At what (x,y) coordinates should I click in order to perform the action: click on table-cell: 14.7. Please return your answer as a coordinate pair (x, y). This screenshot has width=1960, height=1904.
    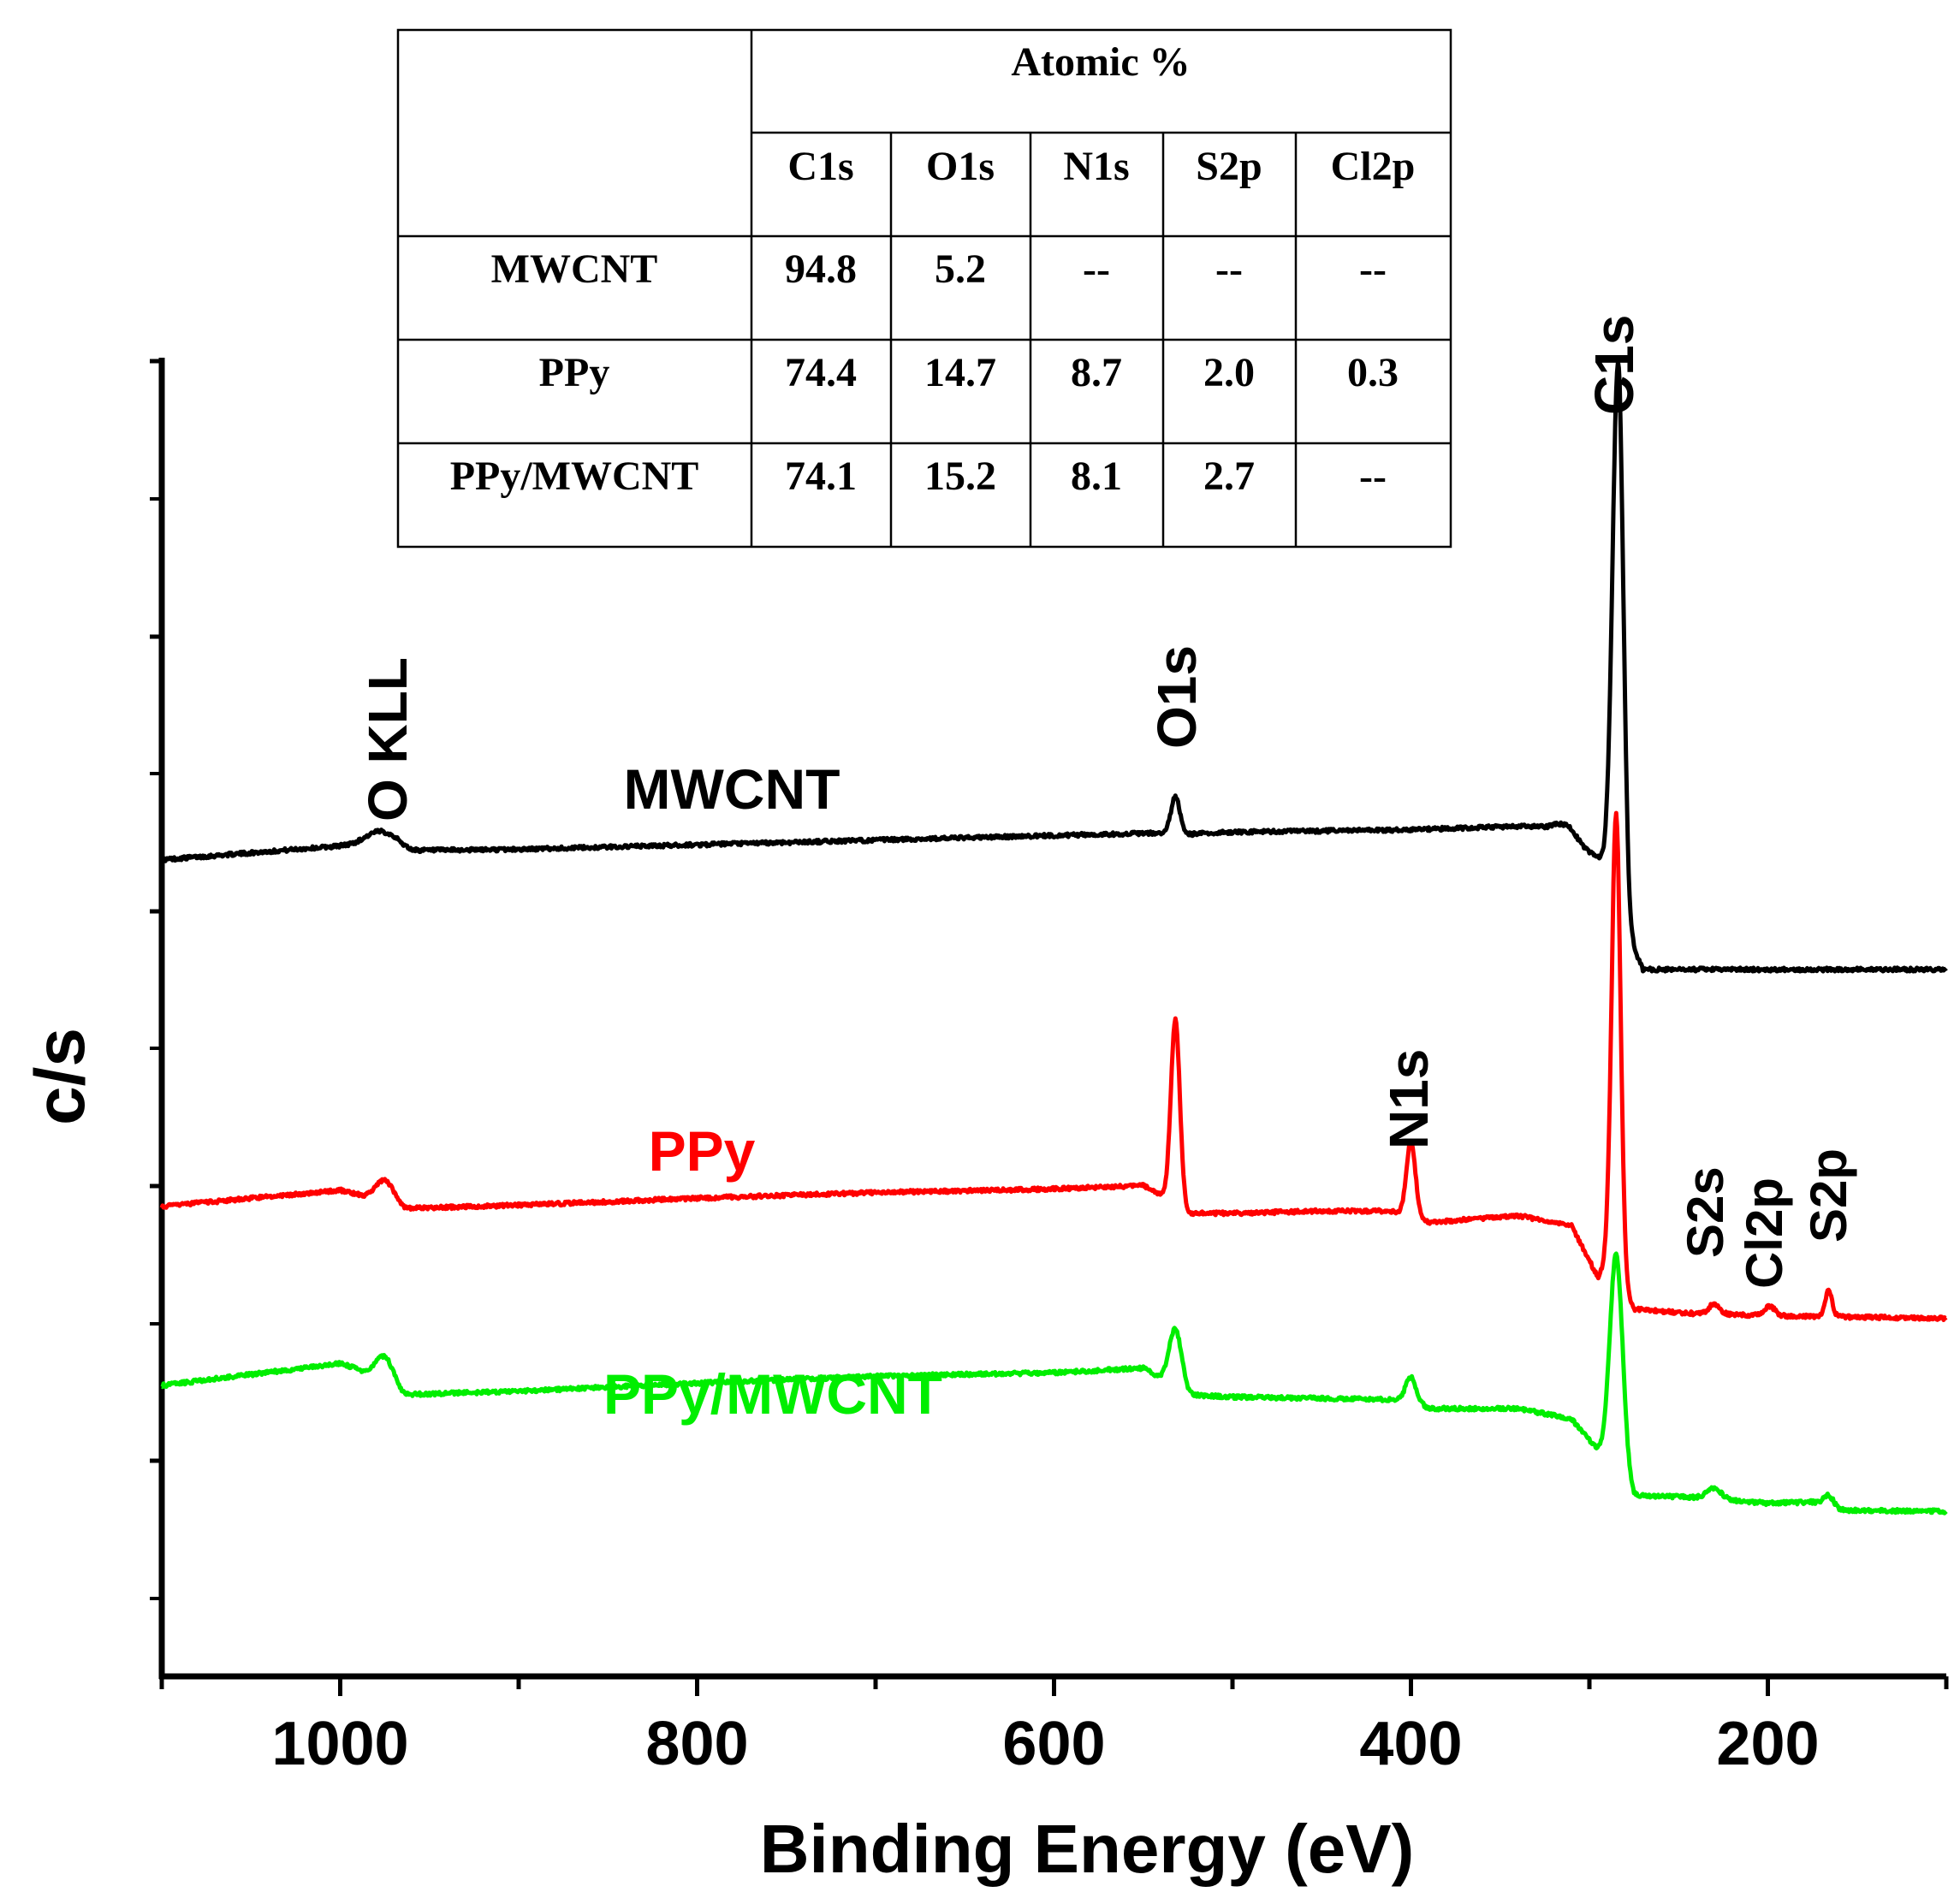
    Looking at the image, I should click on (960, 372).